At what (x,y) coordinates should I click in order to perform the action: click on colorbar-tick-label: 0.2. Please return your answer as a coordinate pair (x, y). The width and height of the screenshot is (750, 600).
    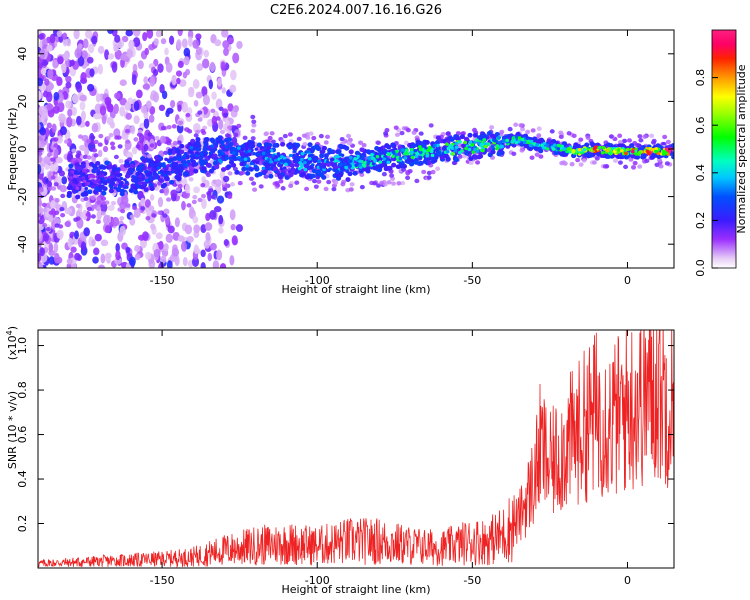
    Looking at the image, I should click on (700, 221).